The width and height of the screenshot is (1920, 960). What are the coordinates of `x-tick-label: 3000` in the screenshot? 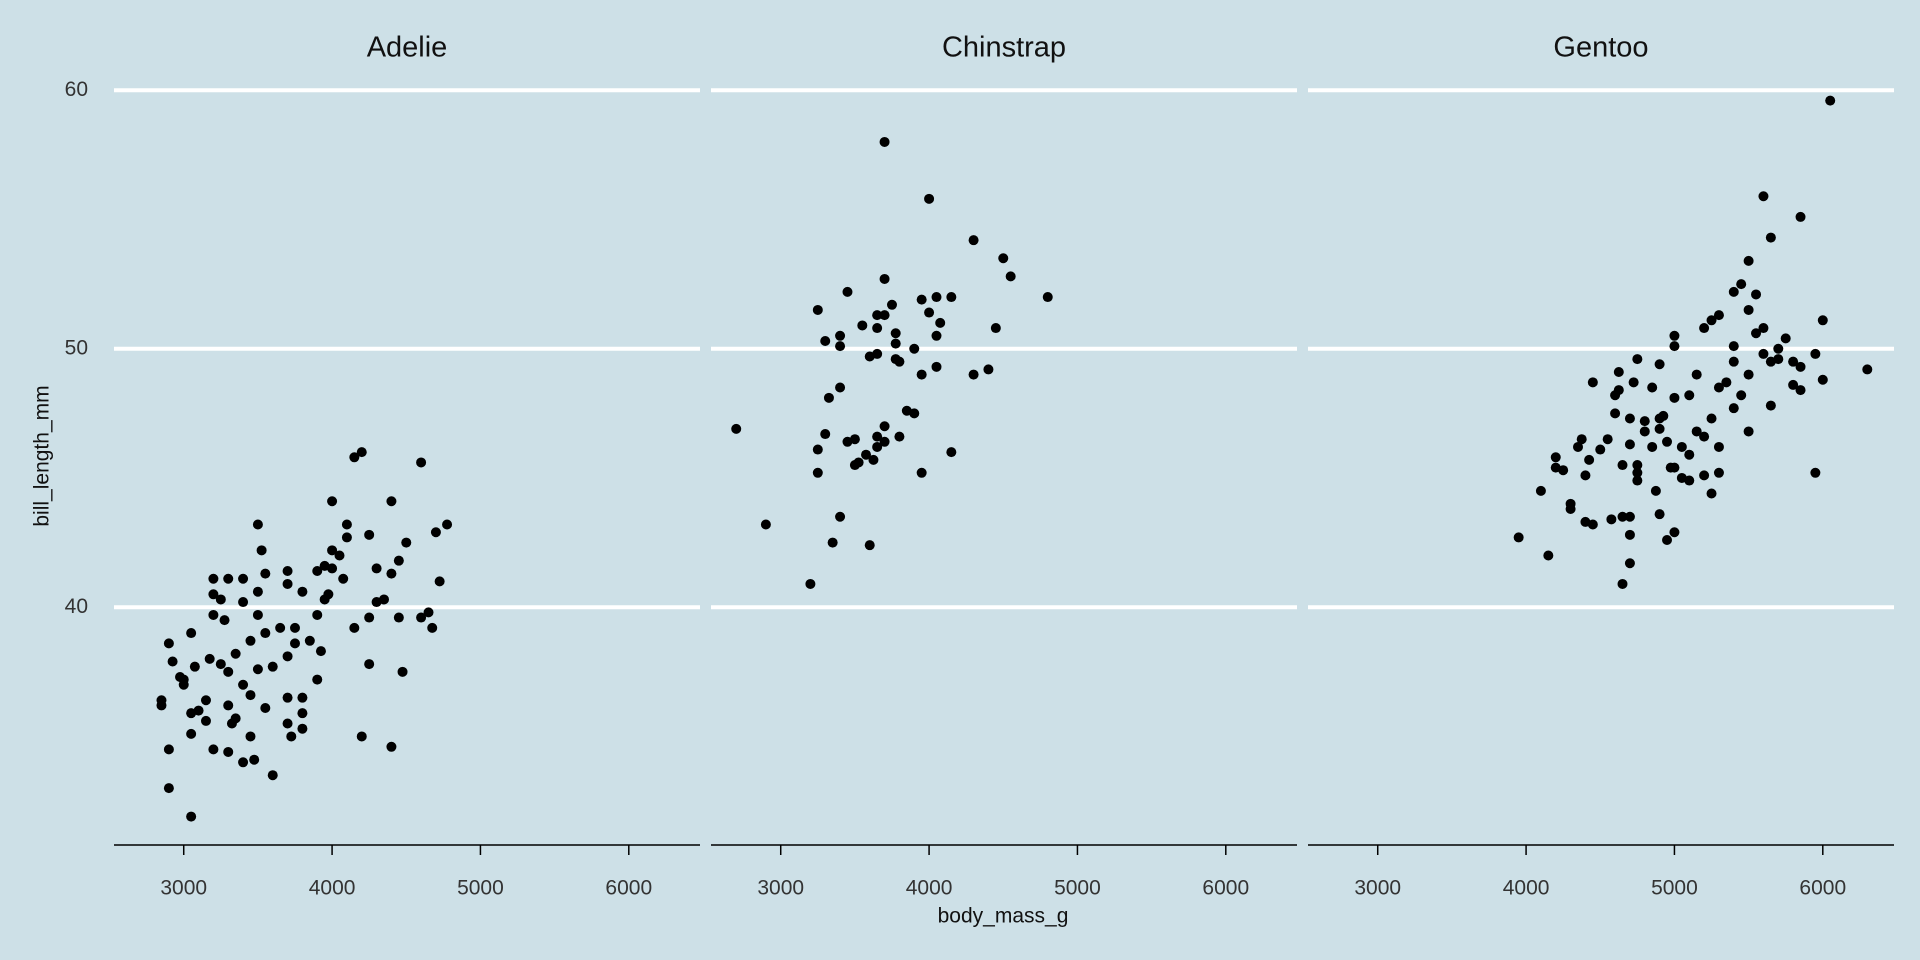 It's located at (780, 888).